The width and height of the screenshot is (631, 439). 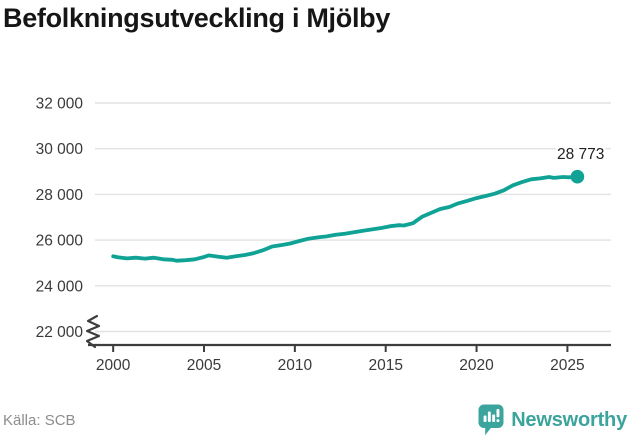 I want to click on x-axis: 2000 2005 2010 2015 2020 2025, so click(x=349, y=358).